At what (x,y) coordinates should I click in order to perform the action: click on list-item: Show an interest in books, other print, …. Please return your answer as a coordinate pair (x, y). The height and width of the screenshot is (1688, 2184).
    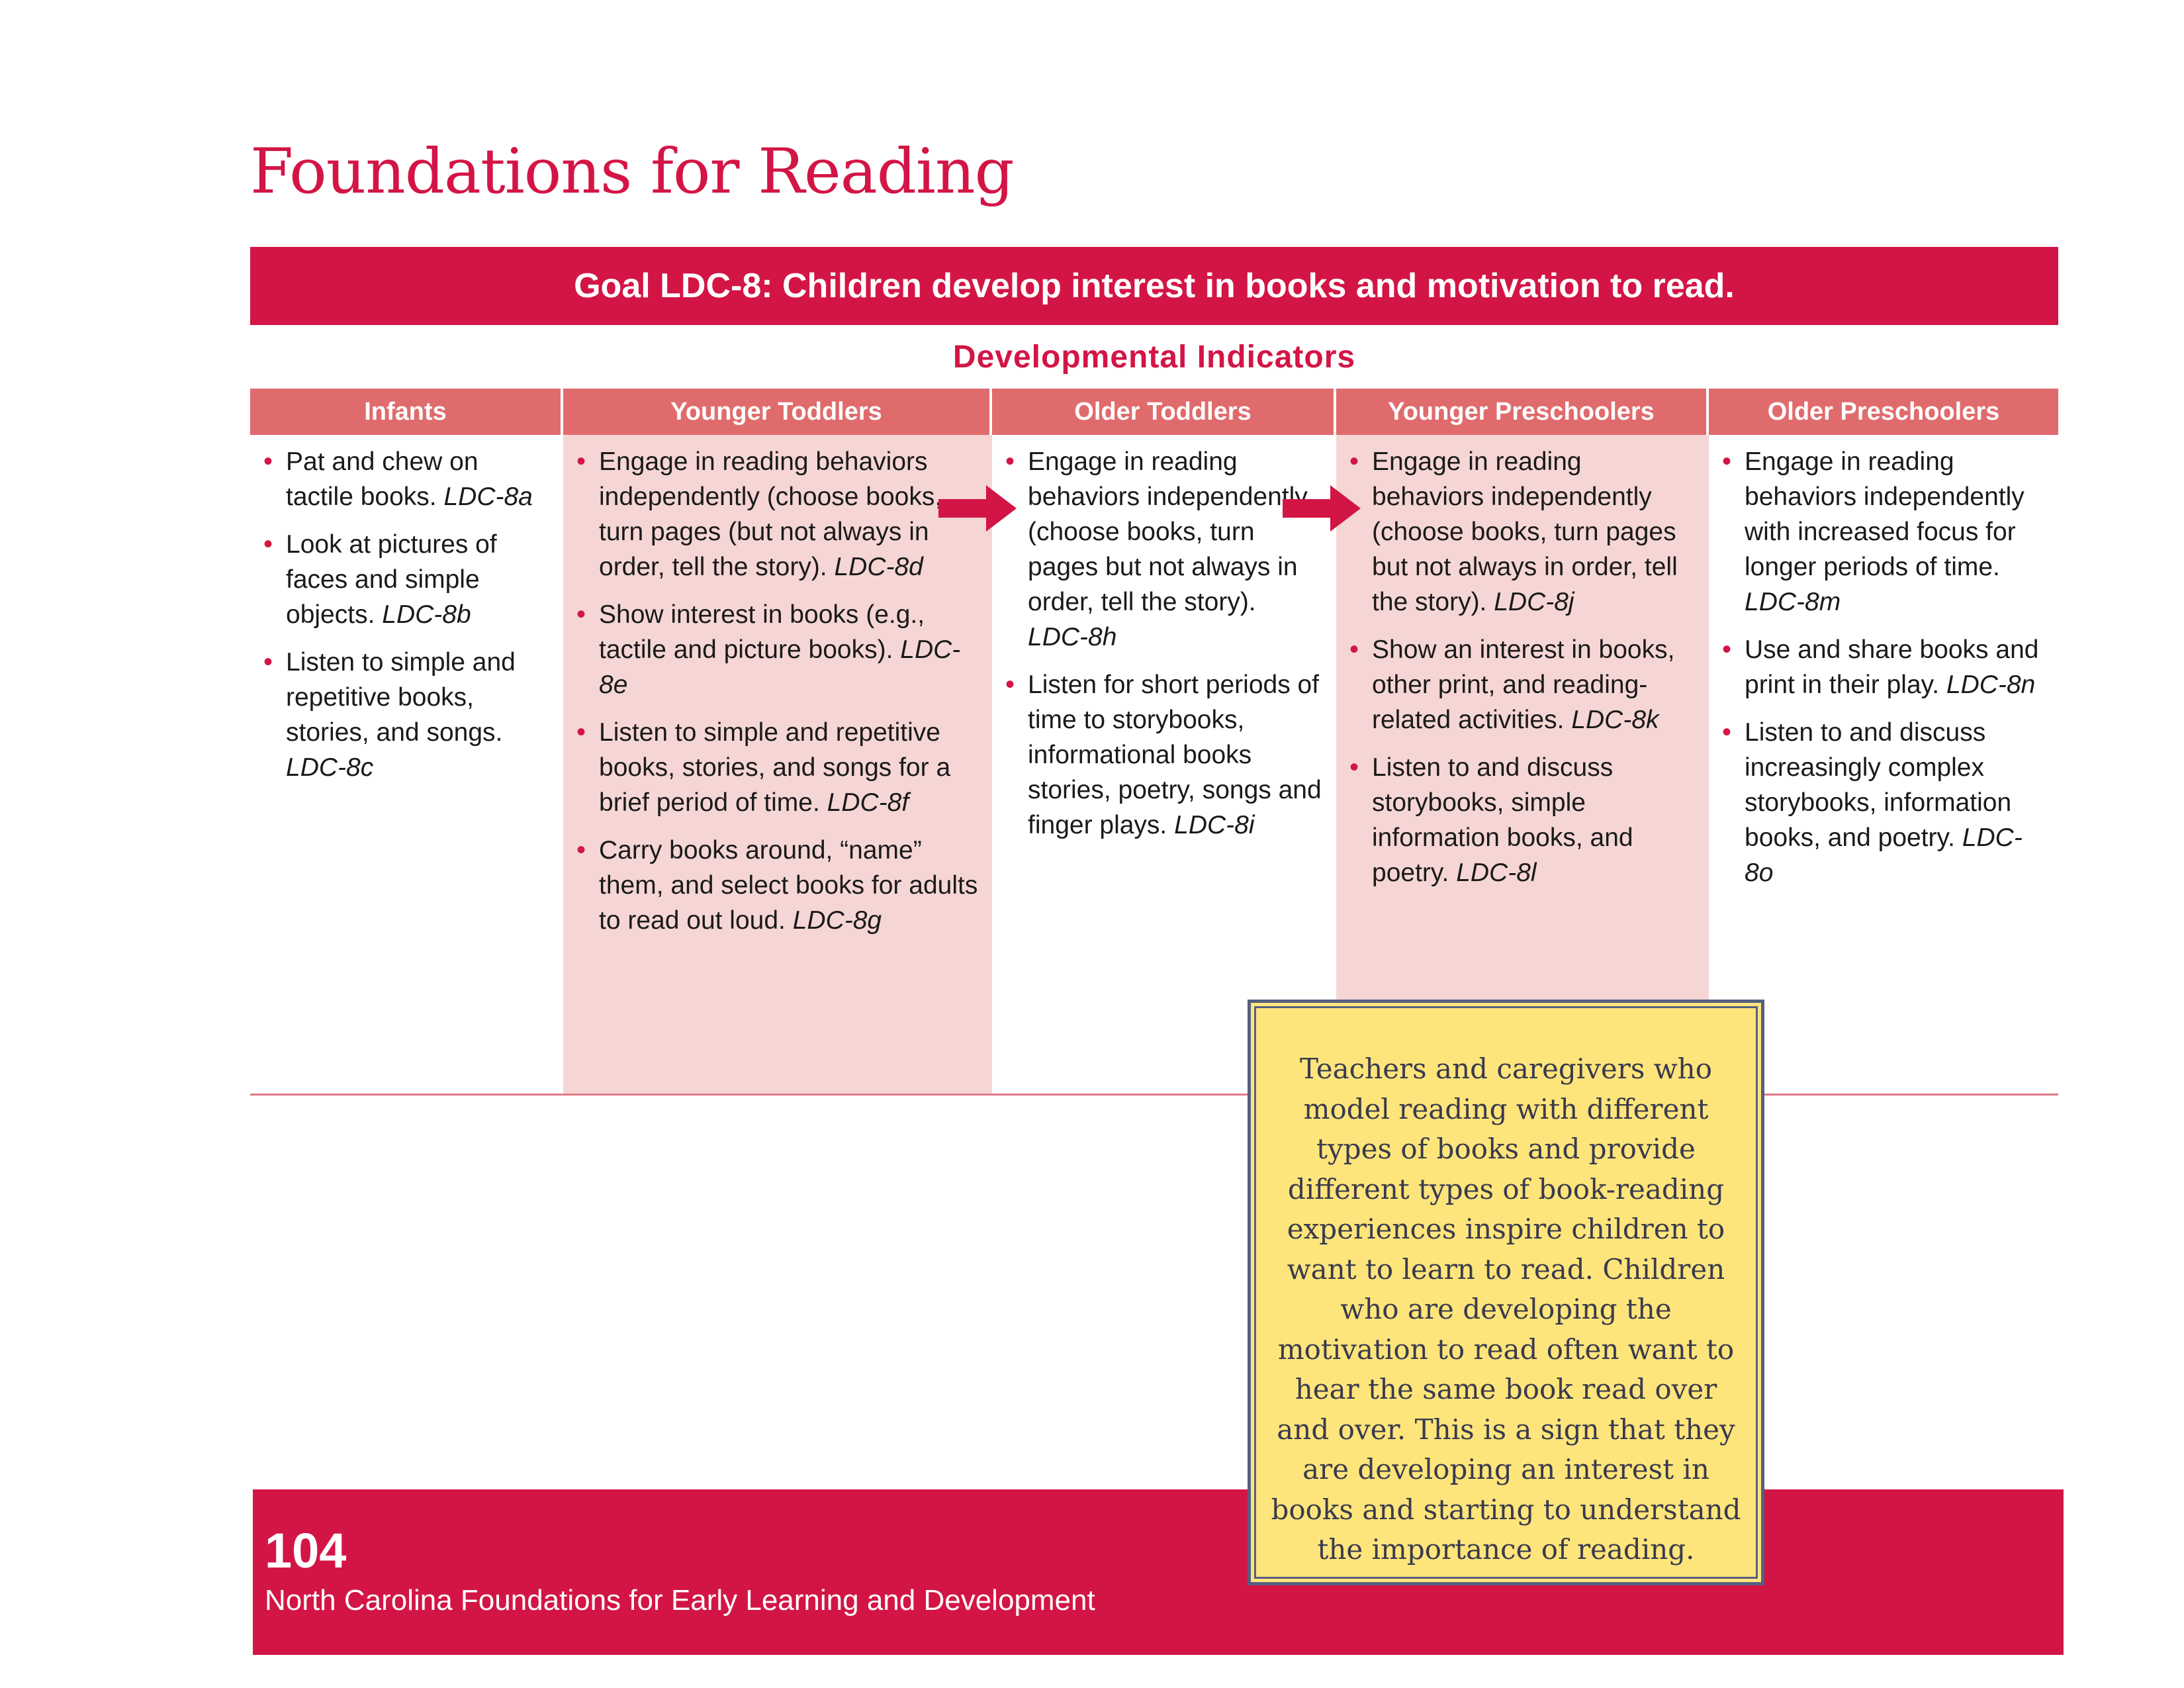
    Looking at the image, I should click on (1522, 684).